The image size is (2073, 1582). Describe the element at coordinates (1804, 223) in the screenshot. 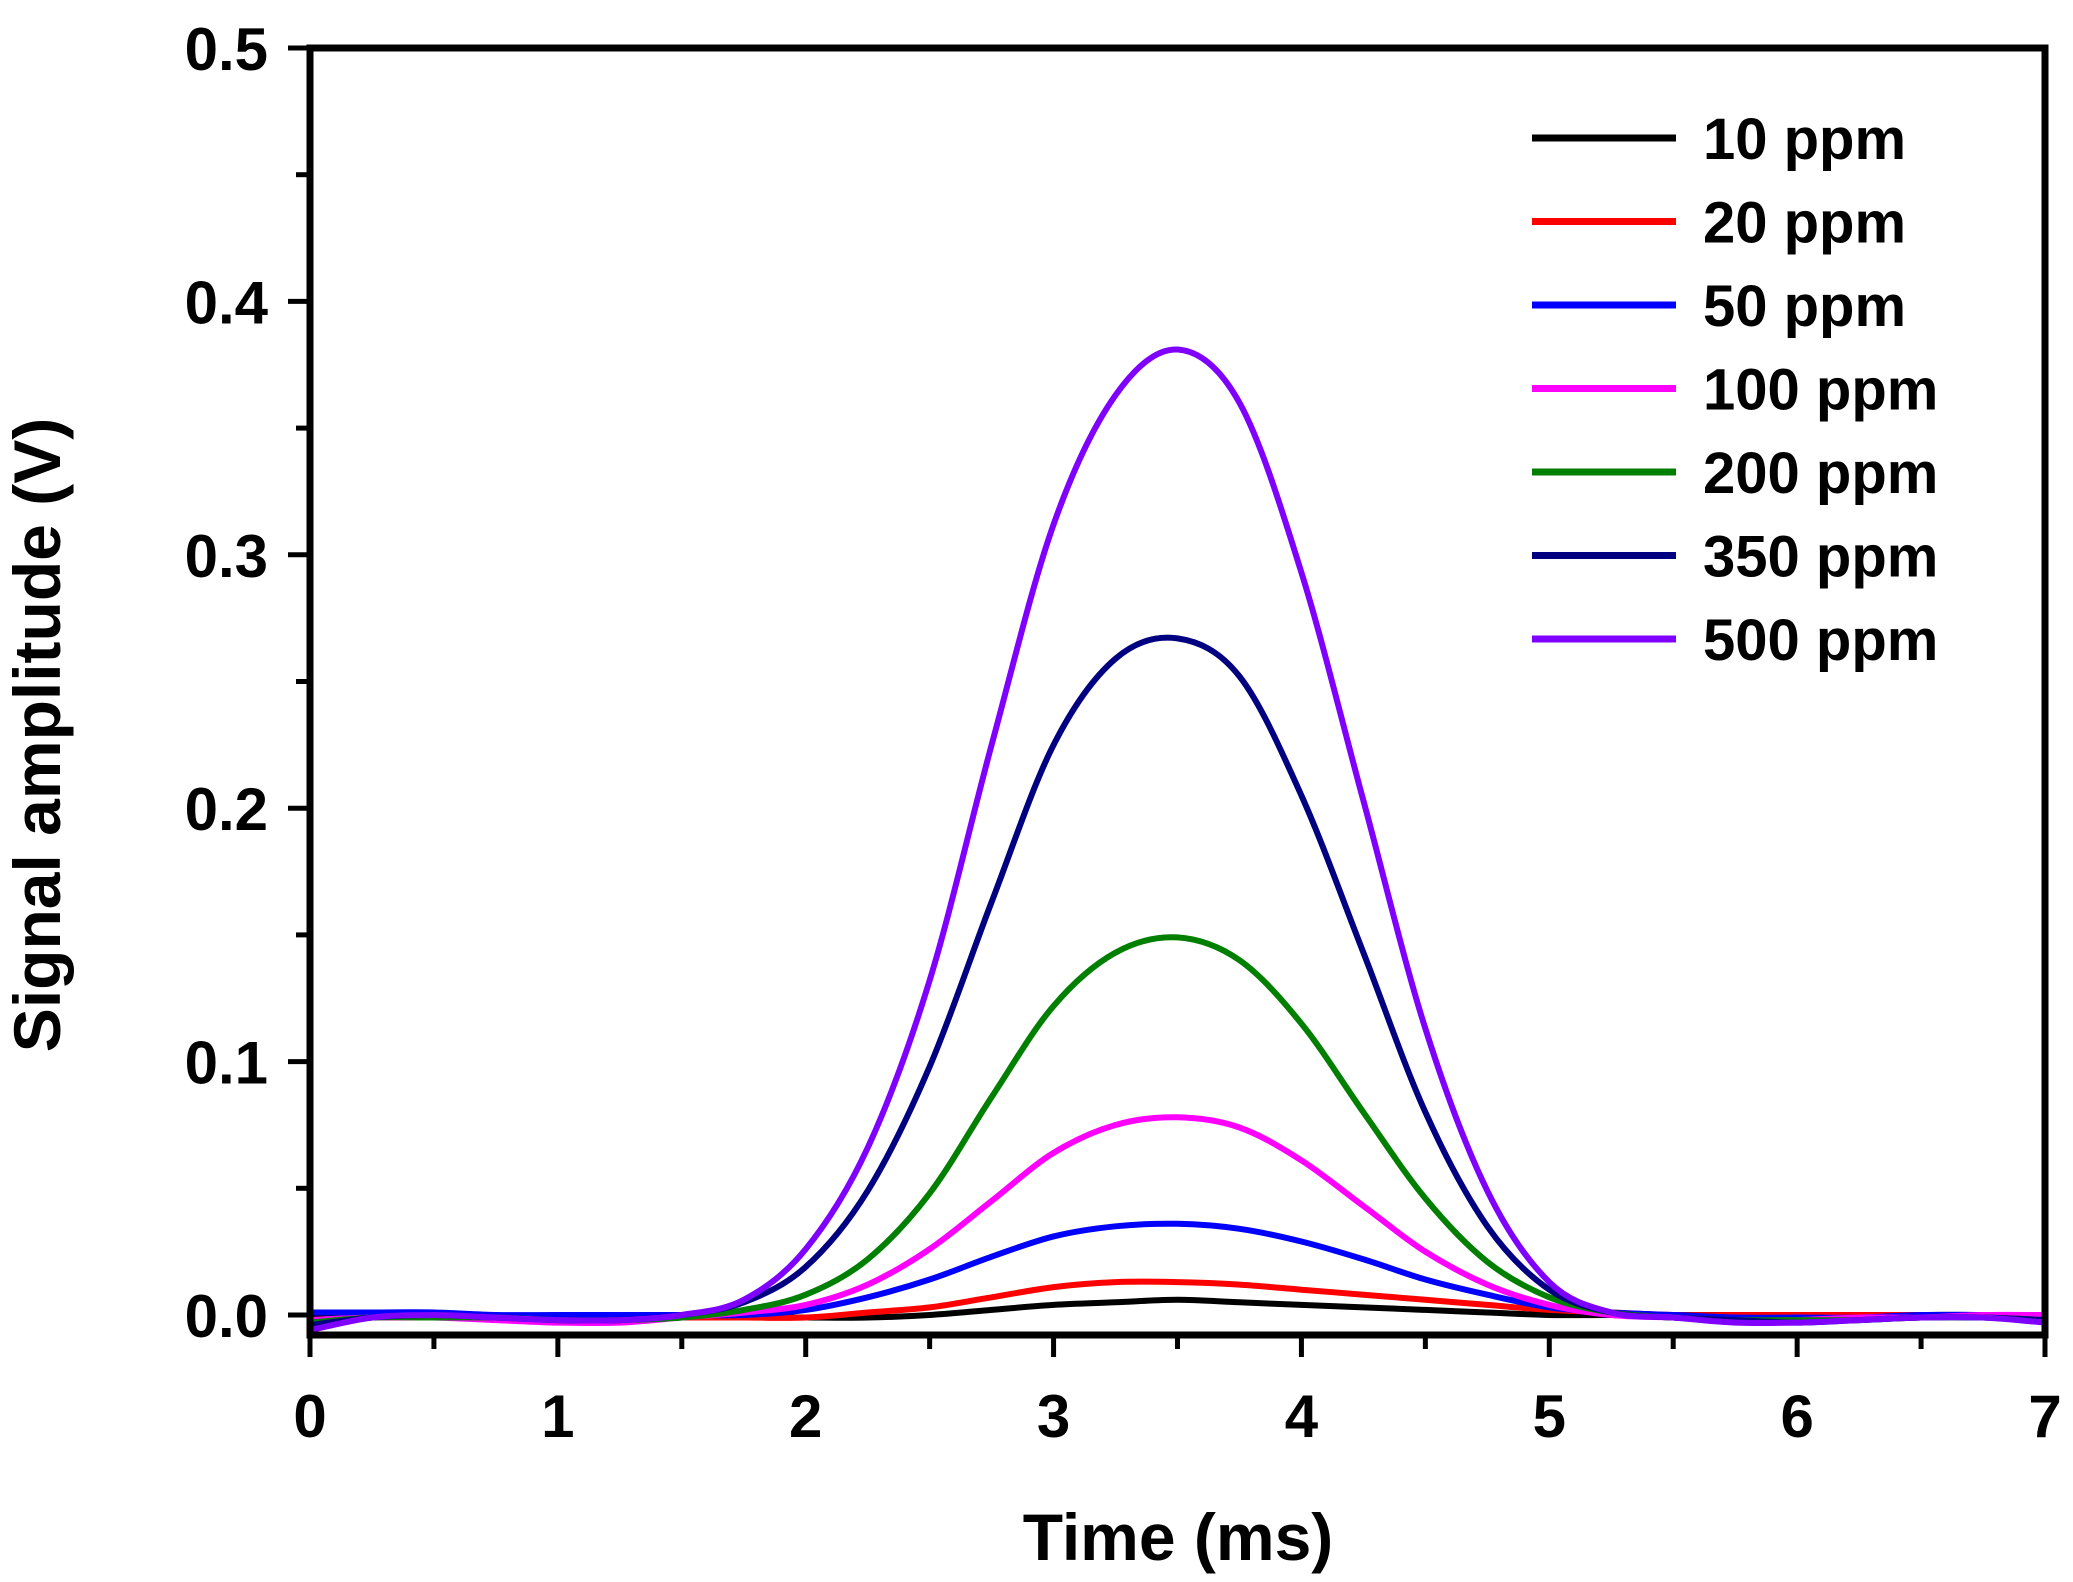

I see `legend-label: 20 ppm` at that location.